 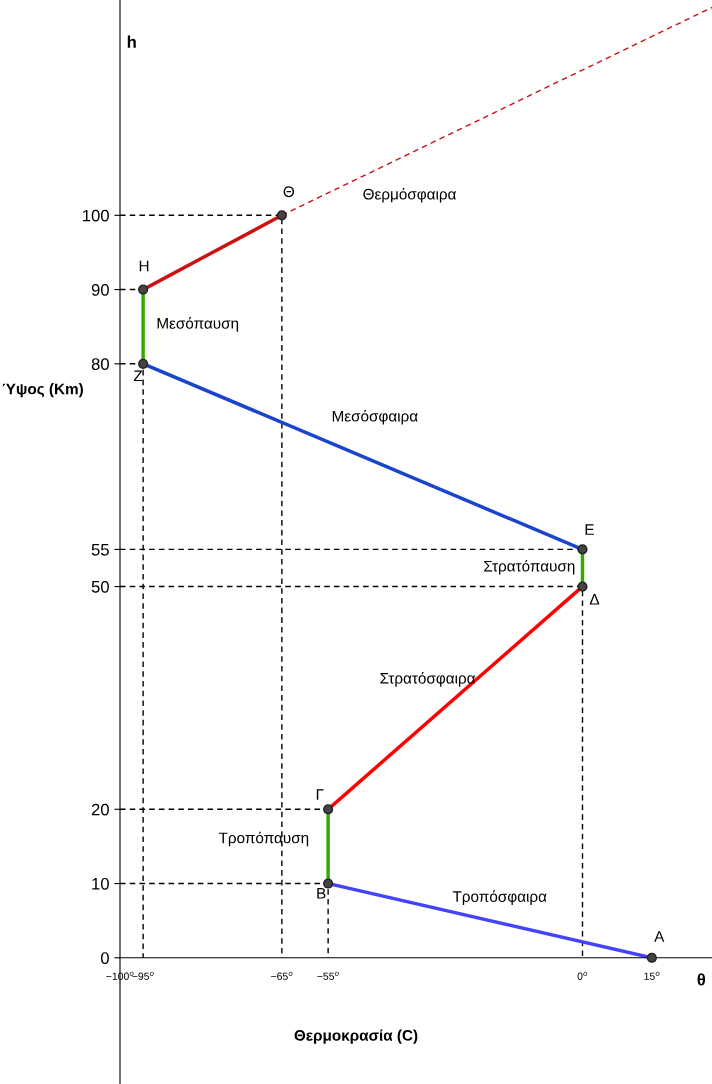 What do you see at coordinates (659, 936) in the screenshot?
I see `annotation: A` at bounding box center [659, 936].